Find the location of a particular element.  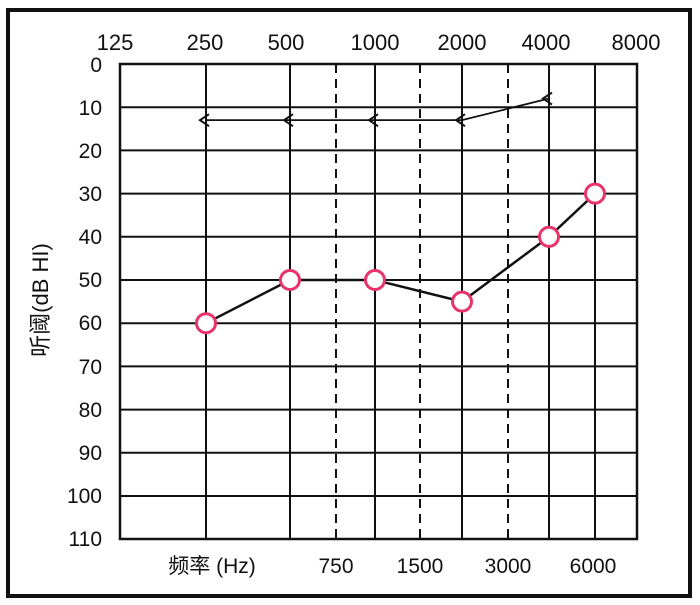

y-tick-label: 110 is located at coordinates (85, 539).